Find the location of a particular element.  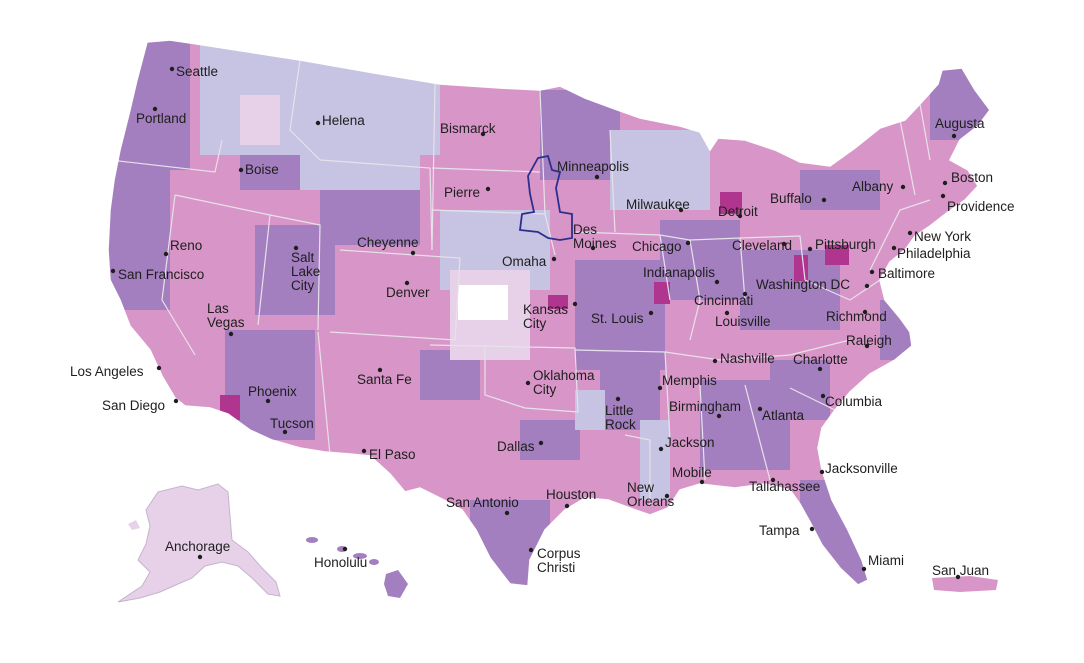

city-label: Philadelphia is located at coordinates (934, 253).